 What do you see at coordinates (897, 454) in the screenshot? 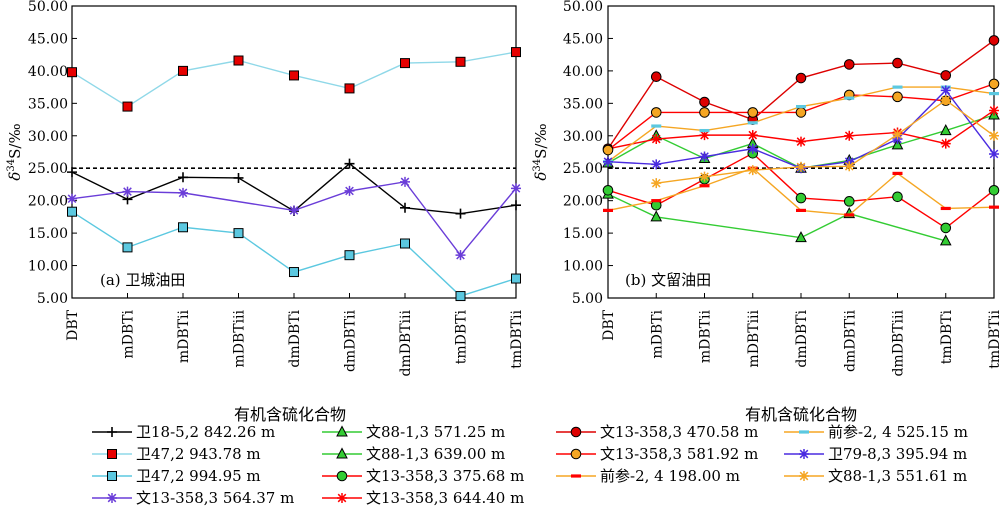
I see `legend-label: 卫79-8,3 395.94 m` at bounding box center [897, 454].